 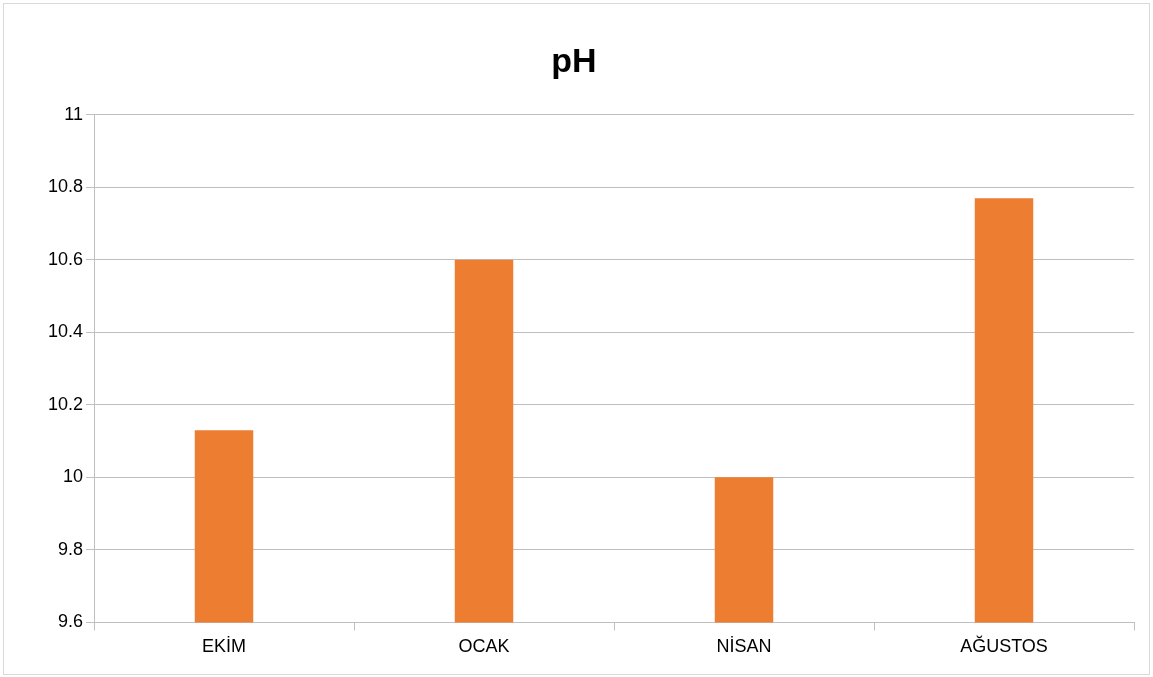 What do you see at coordinates (744, 646) in the screenshot?
I see `x-tick-label: NİSAN` at bounding box center [744, 646].